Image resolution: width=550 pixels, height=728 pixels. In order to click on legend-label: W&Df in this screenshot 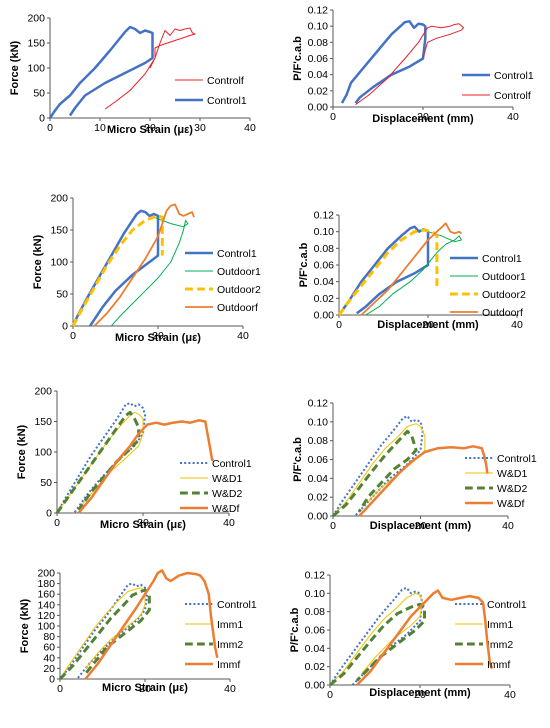, I will do `click(225, 509)`.